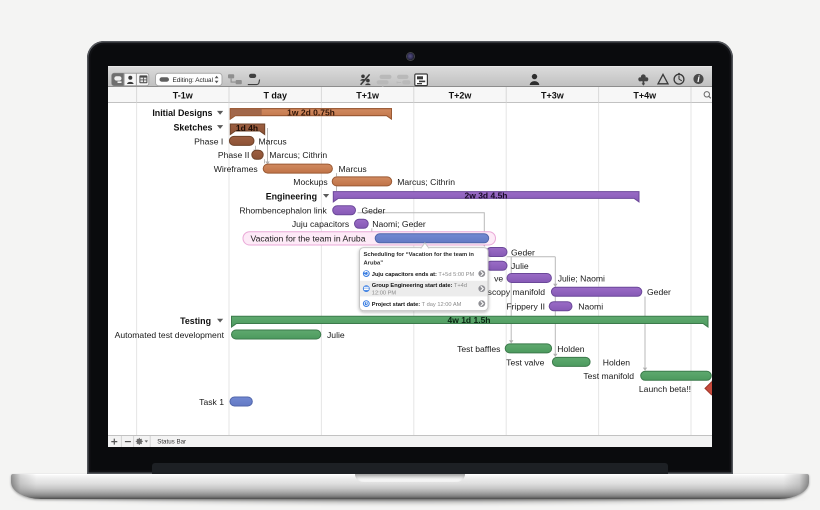 Image resolution: width=820 pixels, height=510 pixels. What do you see at coordinates (236, 169) in the screenshot?
I see `svg-text: Wireframes` at bounding box center [236, 169].